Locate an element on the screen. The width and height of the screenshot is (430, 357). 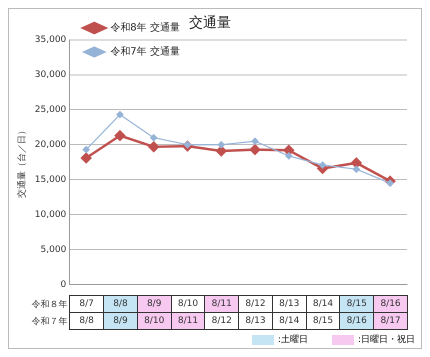
y-tick-label: 30,000 is located at coordinates (50, 75).